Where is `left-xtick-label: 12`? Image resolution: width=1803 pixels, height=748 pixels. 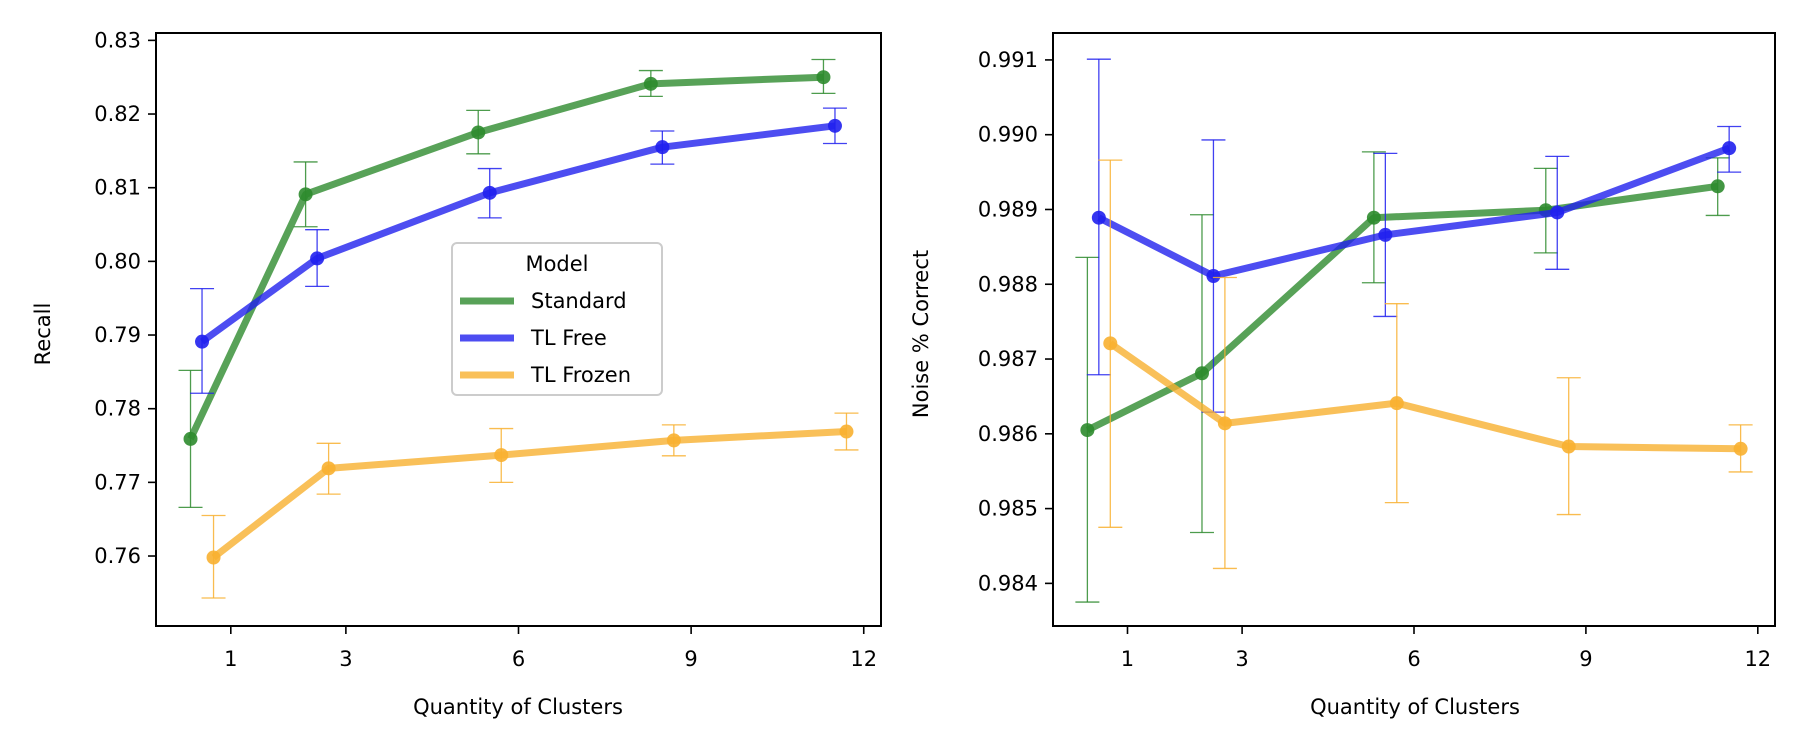 left-xtick-label: 12 is located at coordinates (863, 659).